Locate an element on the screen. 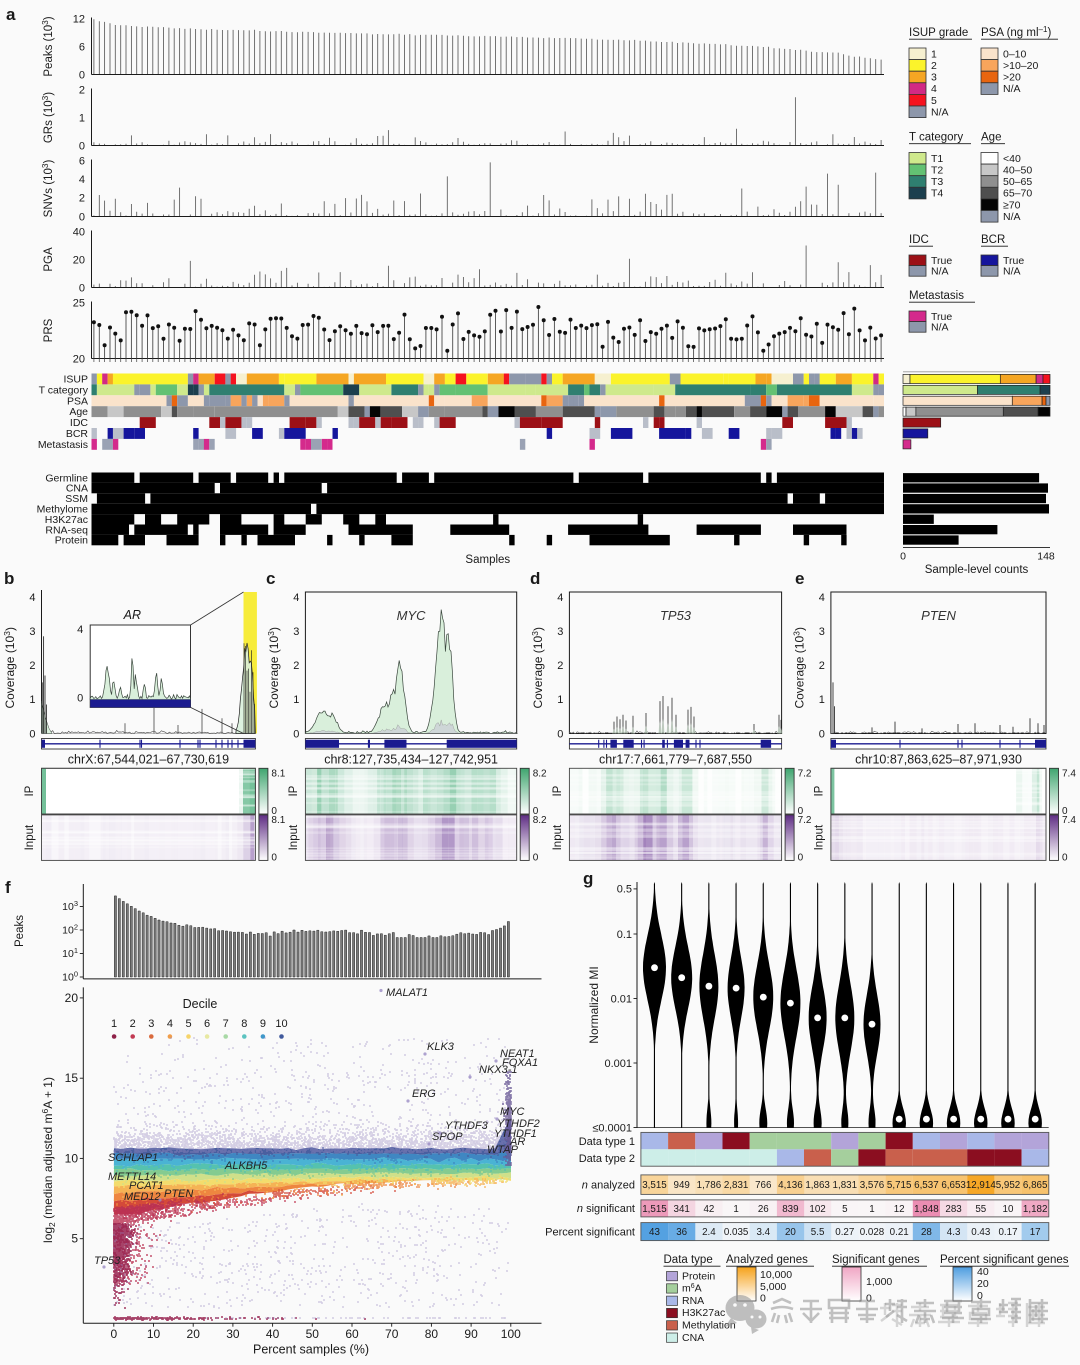 This screenshot has width=1080, height=1365. svg-text: Metastasis is located at coordinates (63, 445).